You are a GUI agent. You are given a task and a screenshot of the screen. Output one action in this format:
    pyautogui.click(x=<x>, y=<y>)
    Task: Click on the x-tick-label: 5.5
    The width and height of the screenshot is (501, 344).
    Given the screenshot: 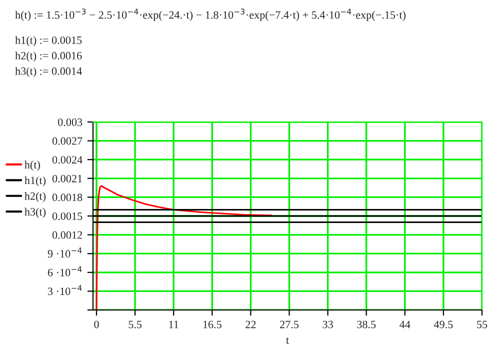 What is the action you would take?
    pyautogui.click(x=135, y=324)
    